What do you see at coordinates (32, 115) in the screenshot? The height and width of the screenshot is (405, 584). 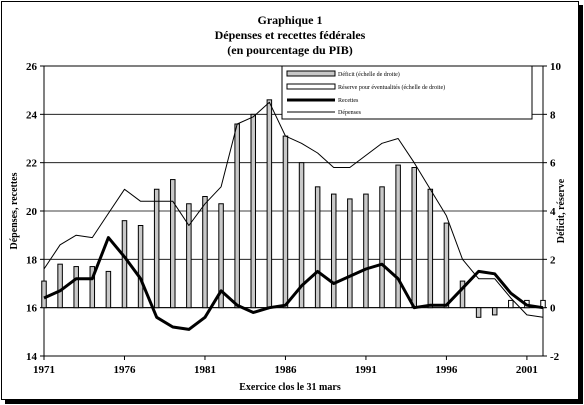 I see `y-left-tick-label: 24` at bounding box center [32, 115].